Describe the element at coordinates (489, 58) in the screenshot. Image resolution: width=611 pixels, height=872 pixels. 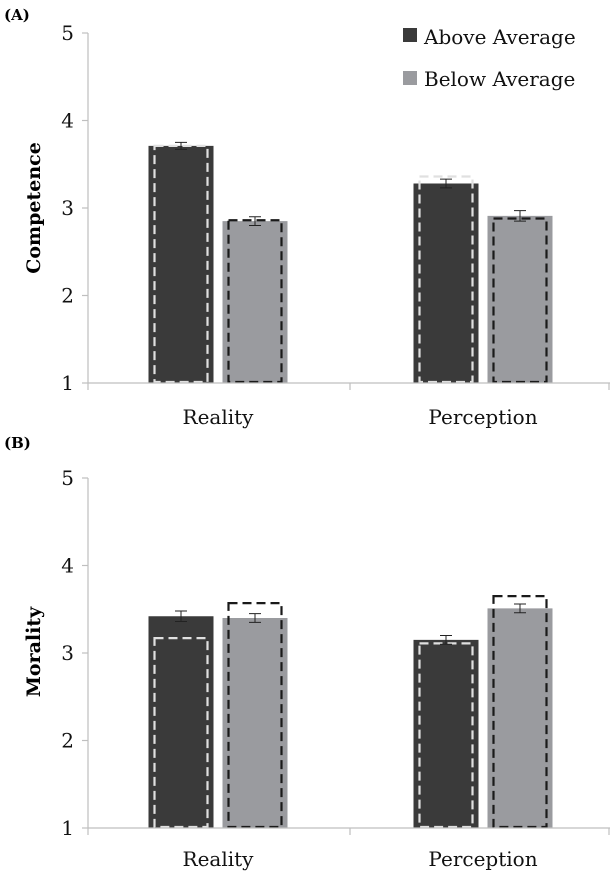
I see `legend: Above Average Below Average` at that location.